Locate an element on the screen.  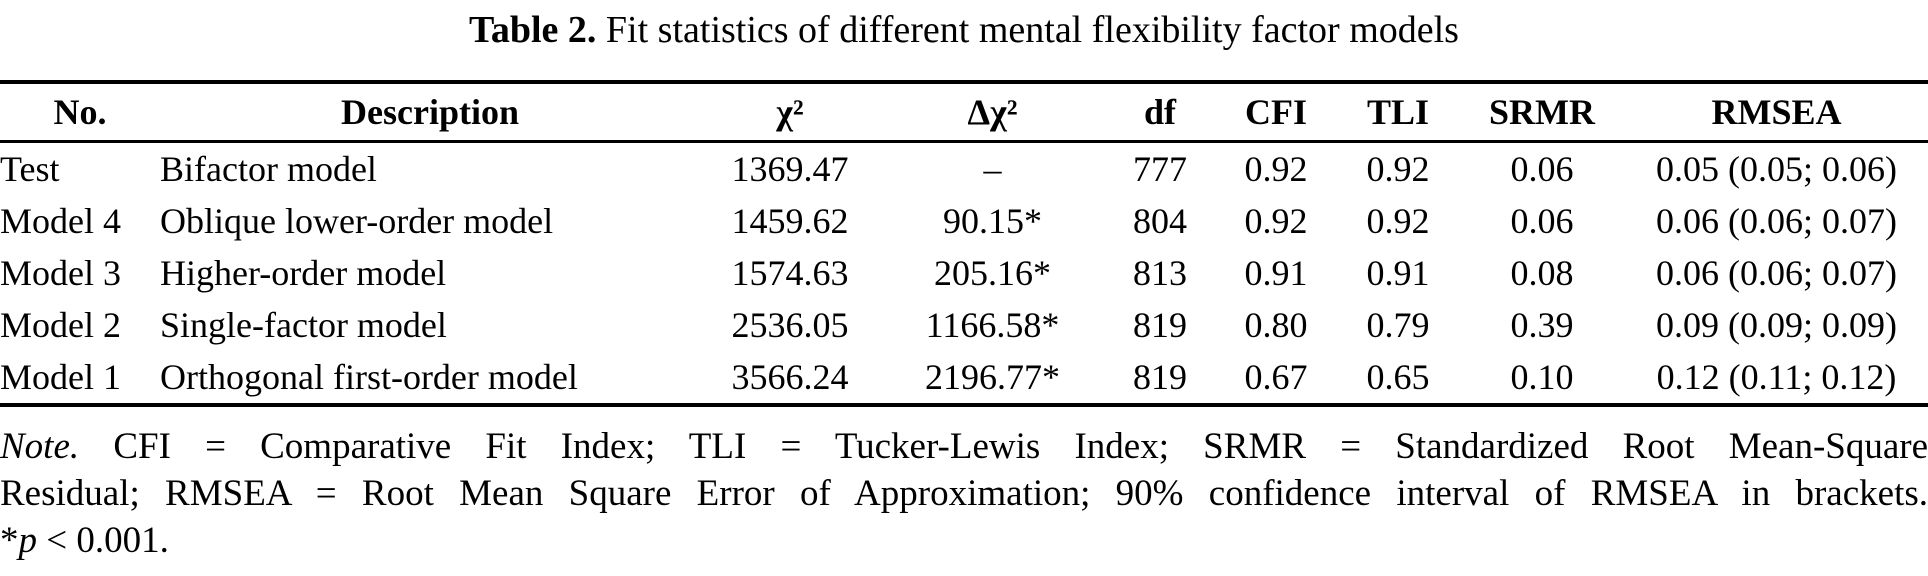
col-header-delta-chi-square: Δχ² is located at coordinates (992, 112).